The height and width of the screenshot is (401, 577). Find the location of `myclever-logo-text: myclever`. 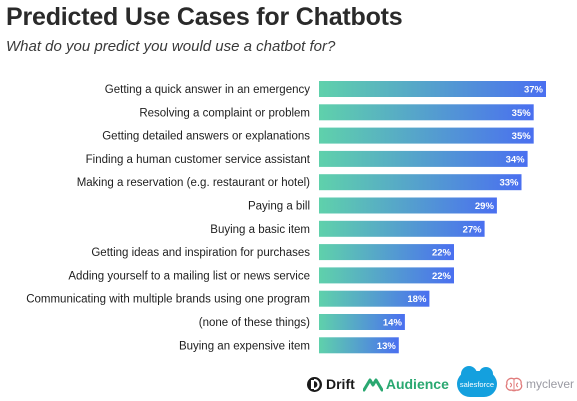

myclever-logo-text: myclever is located at coordinates (549, 384).